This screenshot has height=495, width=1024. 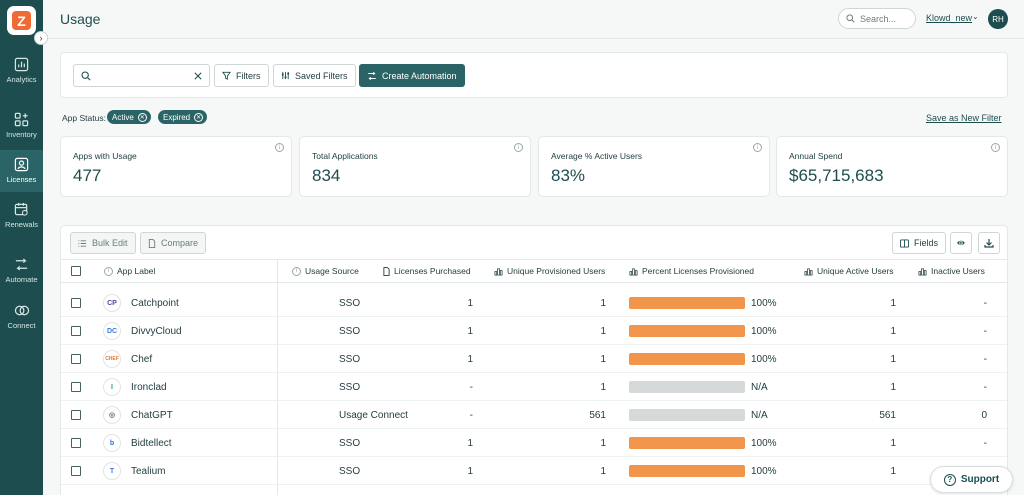 What do you see at coordinates (498, 271) in the screenshot?
I see `bar-chart-icon` at bounding box center [498, 271].